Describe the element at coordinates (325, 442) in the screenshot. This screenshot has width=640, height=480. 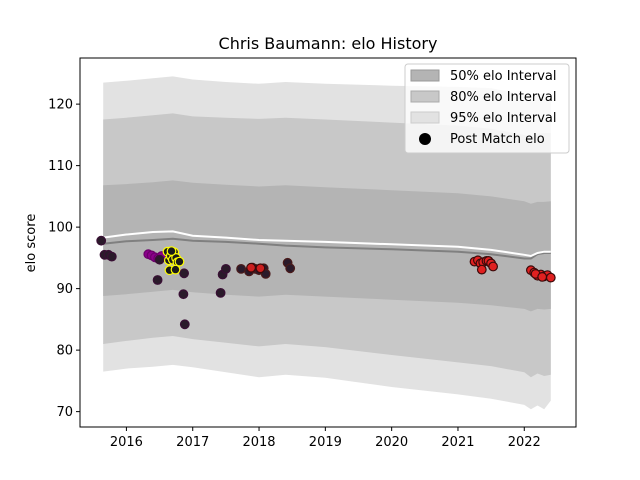
I see `x-tick-label: 2019` at that location.